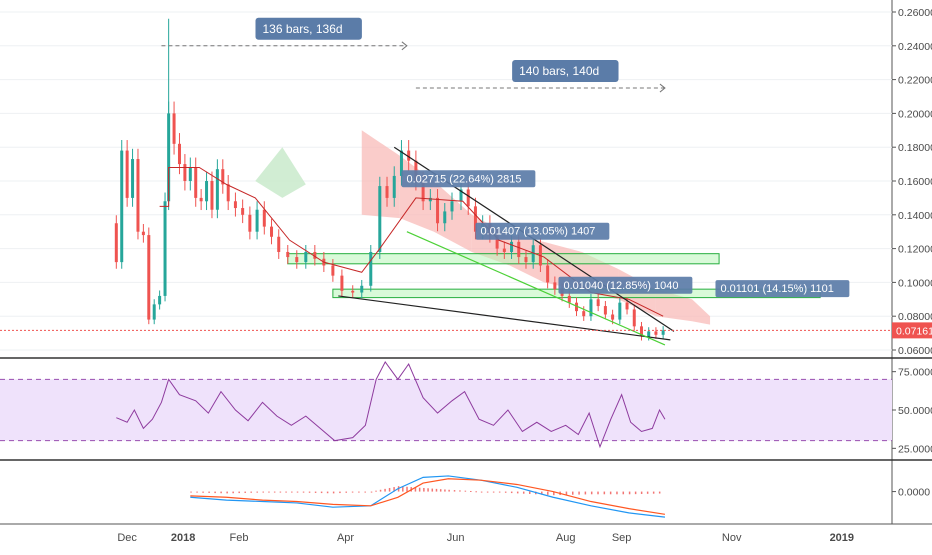  Describe the element at coordinates (485, 538) in the screenshot. I see `time-axis: Dec 2018 Feb Apr Jun Aug Sep Nov 2019` at that location.